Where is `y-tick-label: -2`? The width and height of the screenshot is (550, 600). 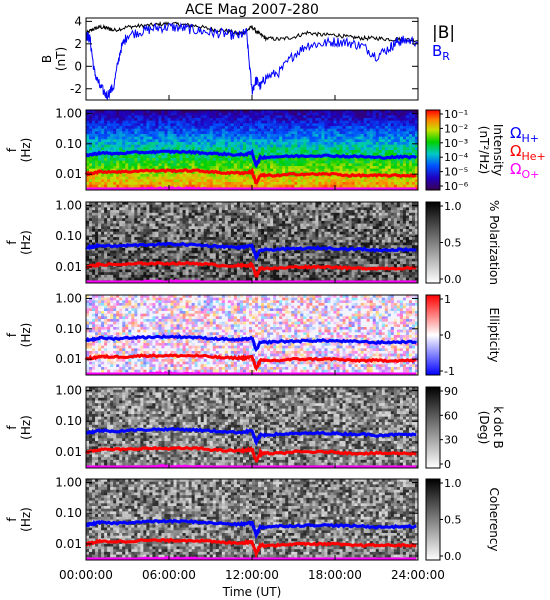
y-tick-label: -2 is located at coordinates (76, 89).